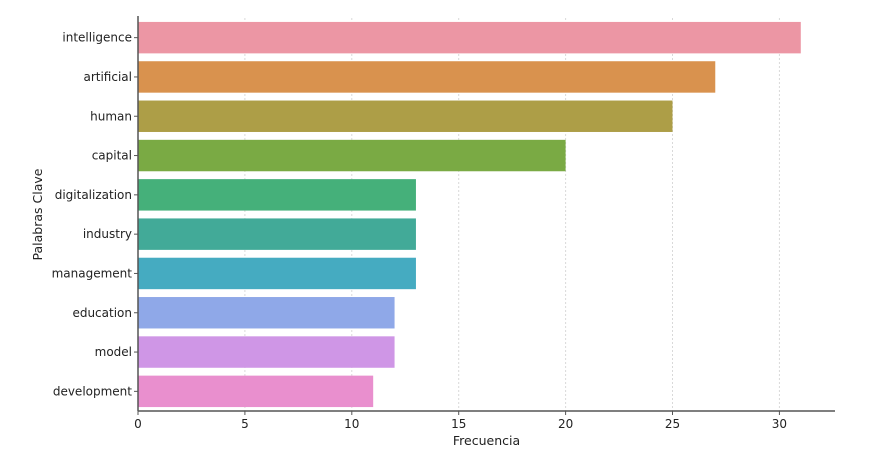 The width and height of the screenshot is (869, 464). I want to click on bar-model, so click(266, 352).